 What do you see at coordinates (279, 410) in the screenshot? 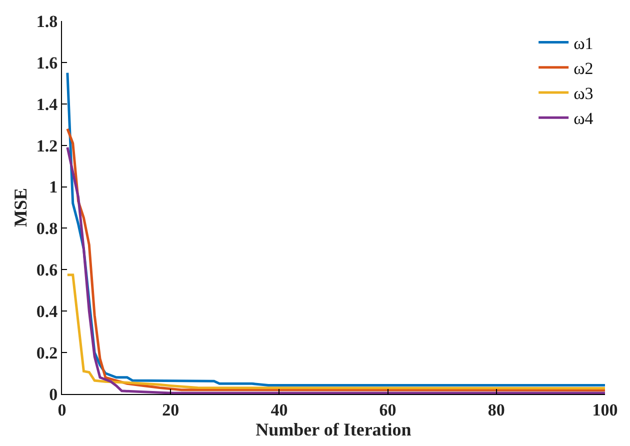
I see `x-tick-label: 40` at bounding box center [279, 410].